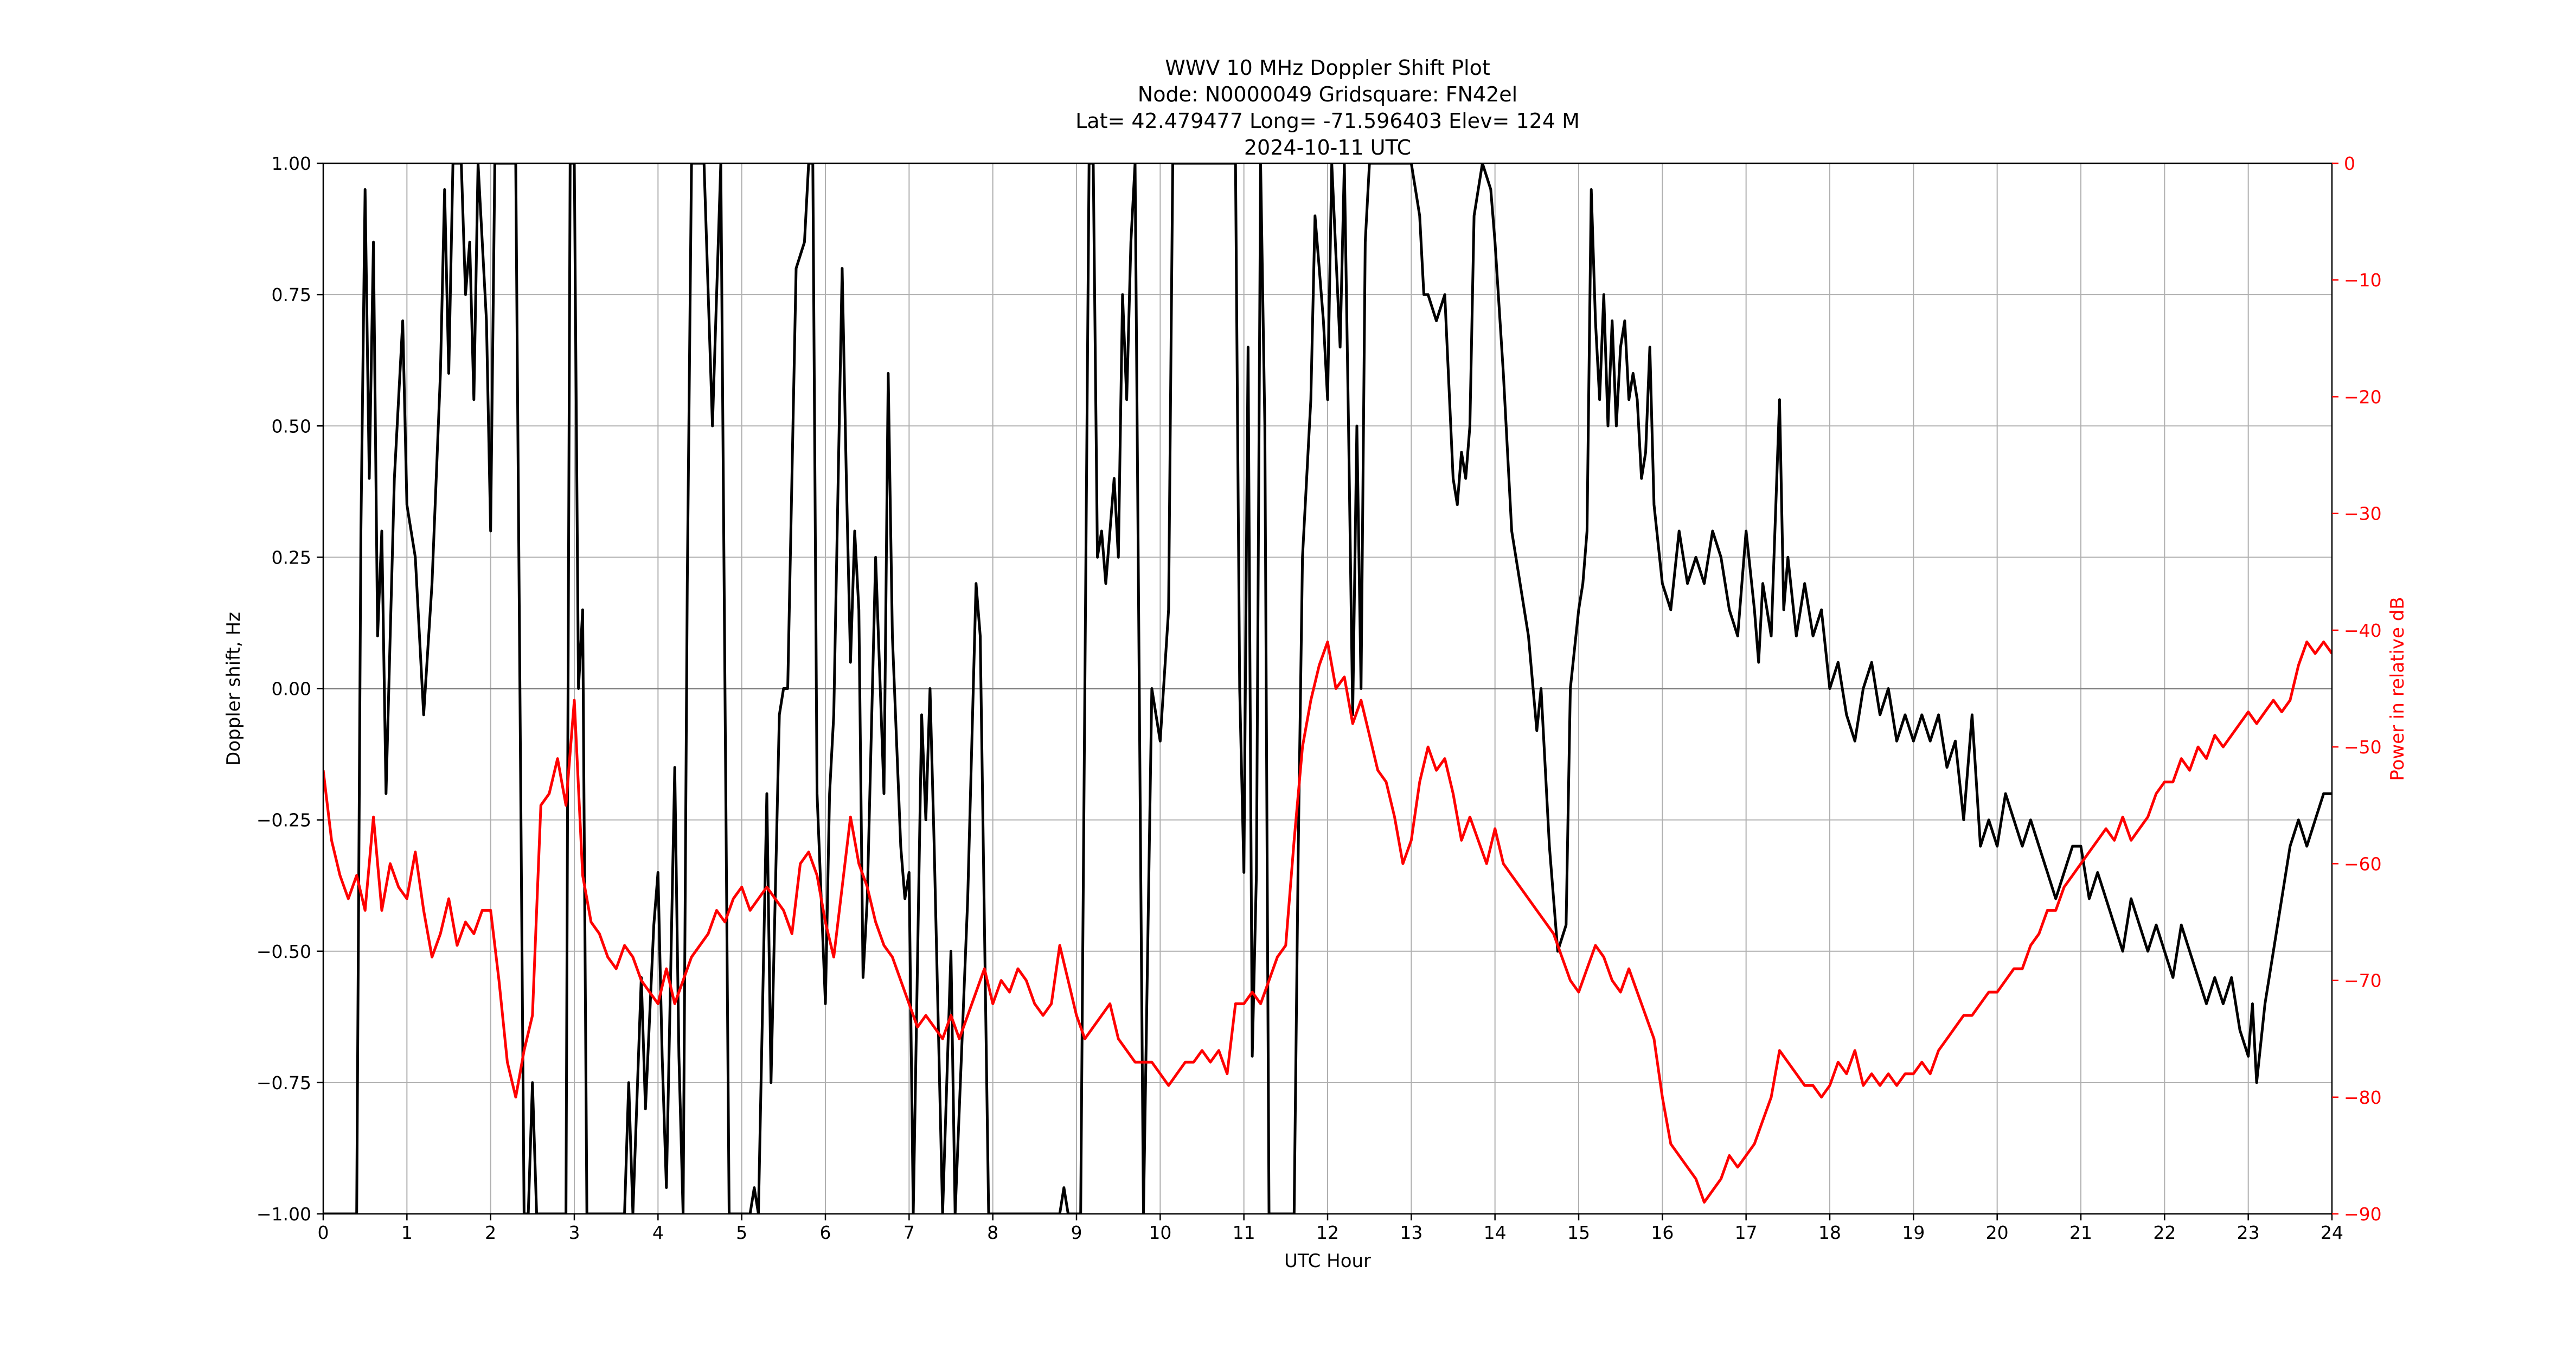 This screenshot has height=1356, width=2576. Describe the element at coordinates (1662, 1232) in the screenshot. I see `x-tick-label-16: 16` at that location.